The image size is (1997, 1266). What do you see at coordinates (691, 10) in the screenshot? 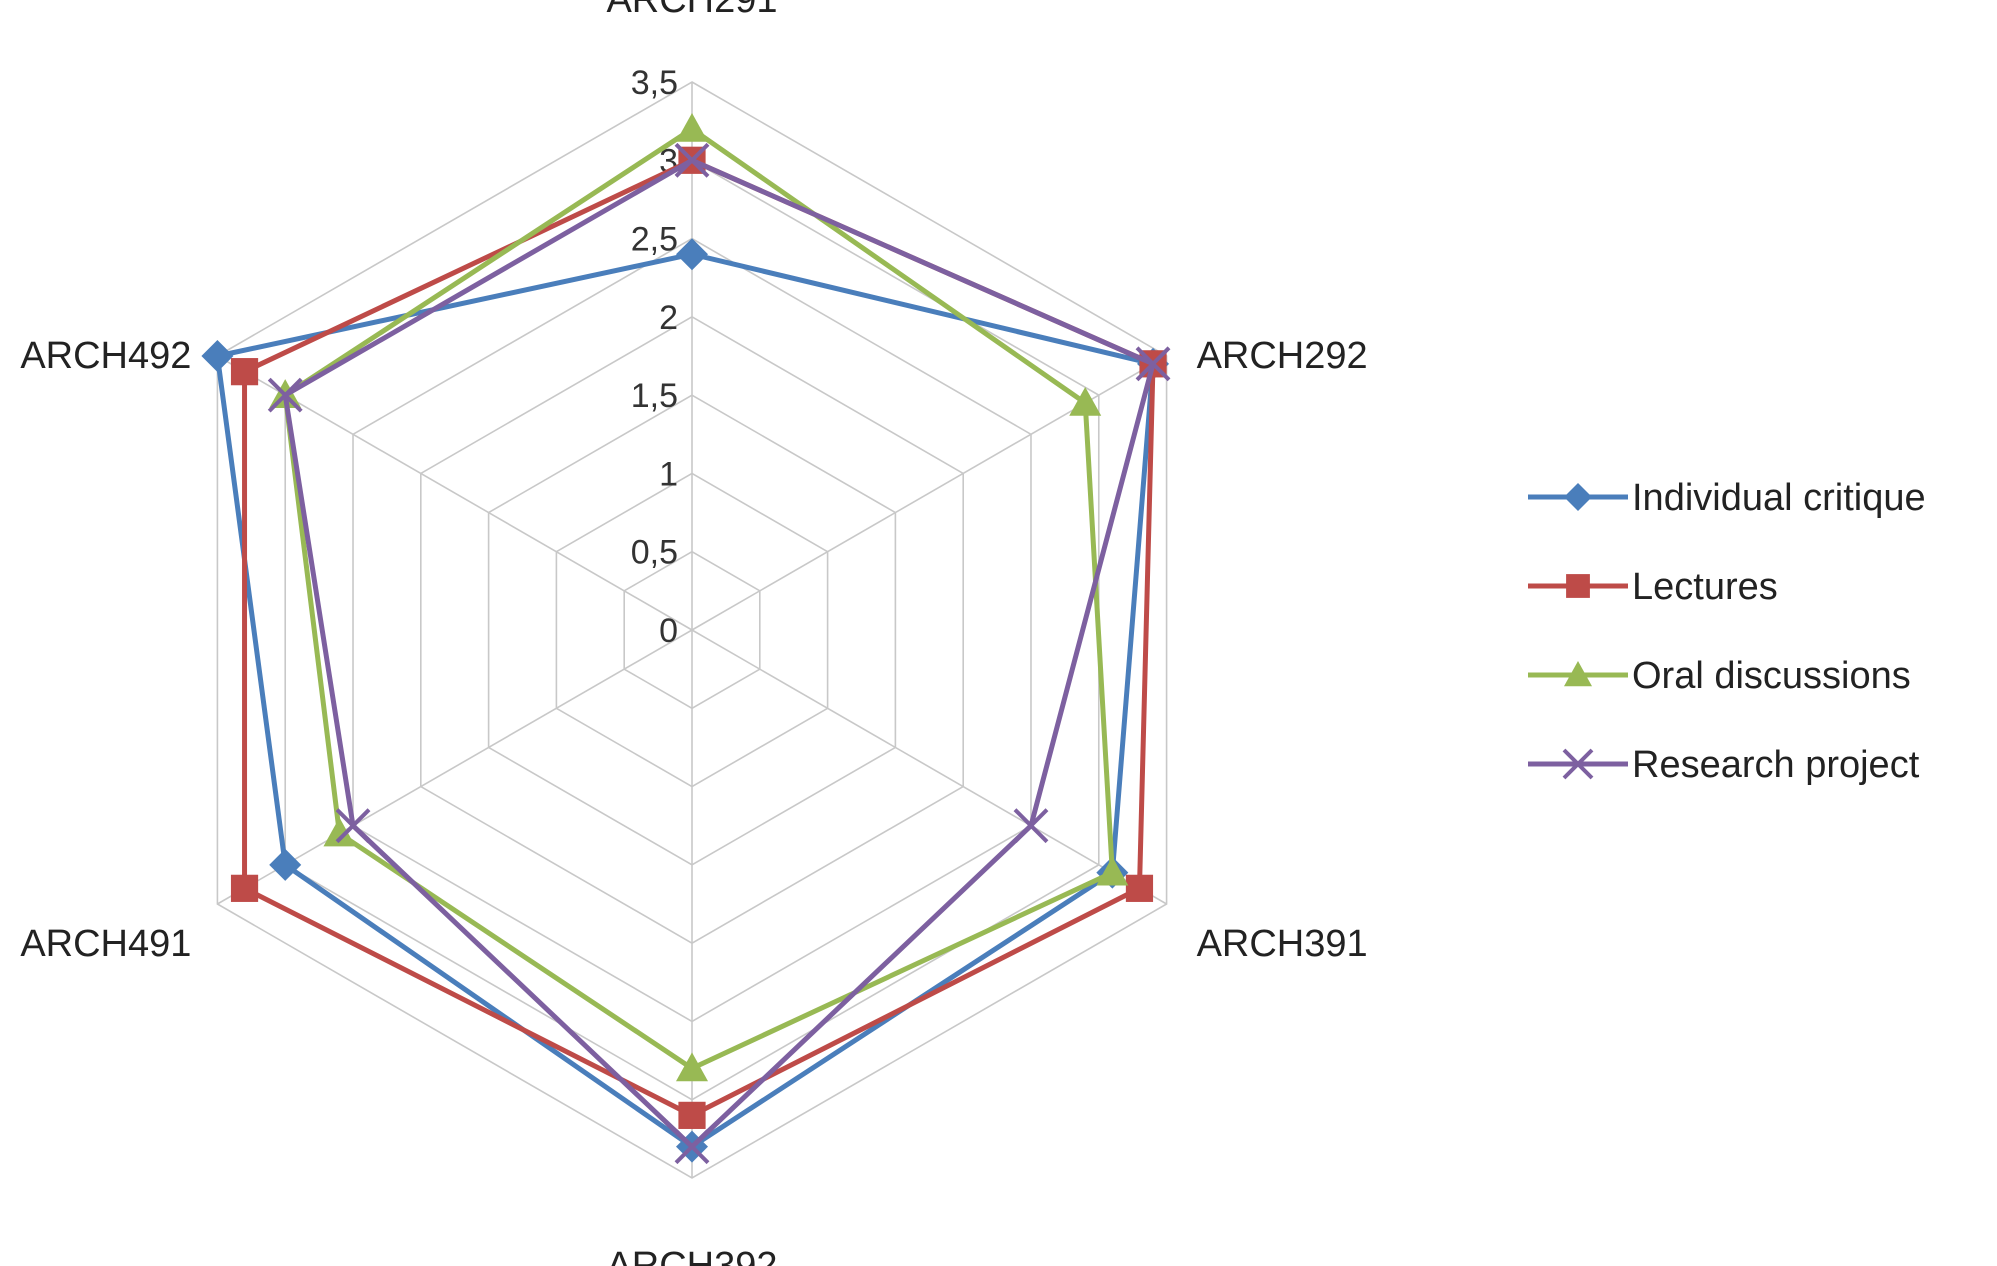
I see `category-label: ARCH291` at bounding box center [691, 10].